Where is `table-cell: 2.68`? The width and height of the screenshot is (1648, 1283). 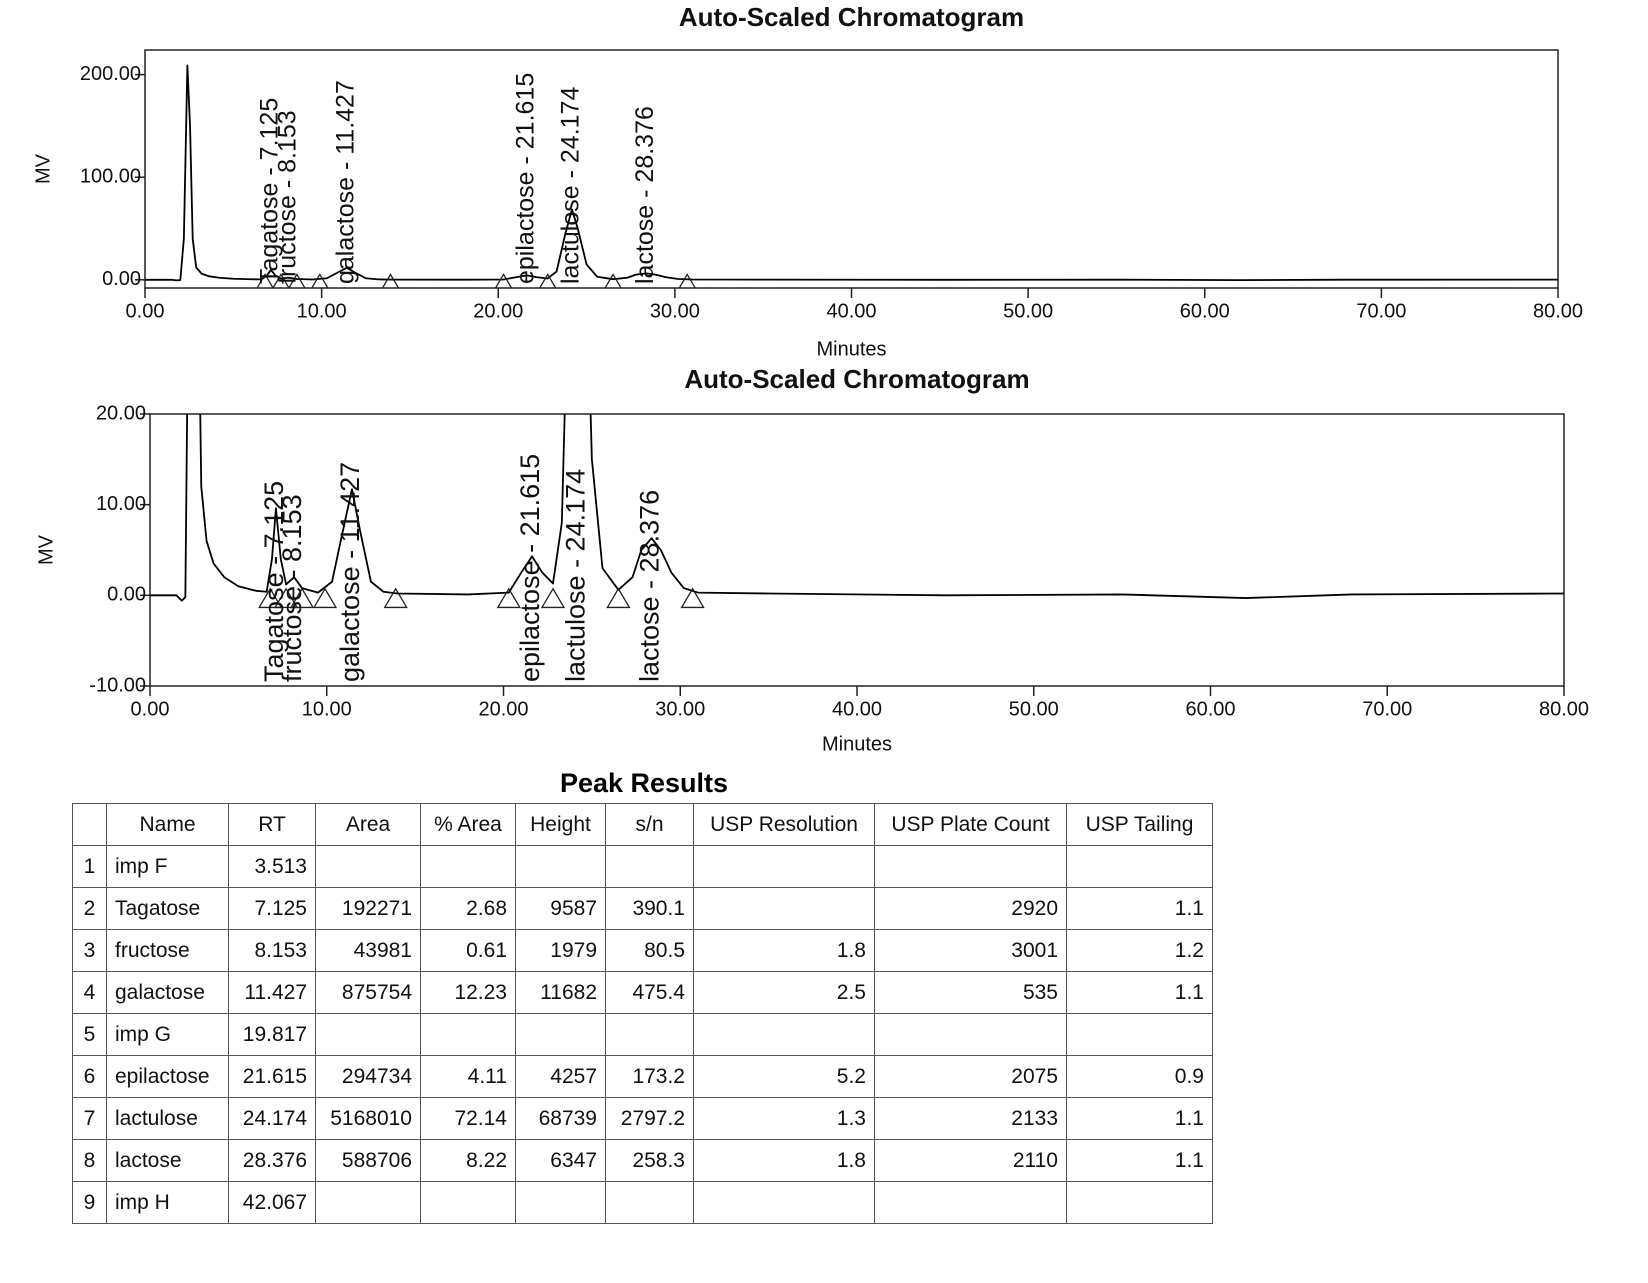
table-cell: 2.68 is located at coordinates (468, 908).